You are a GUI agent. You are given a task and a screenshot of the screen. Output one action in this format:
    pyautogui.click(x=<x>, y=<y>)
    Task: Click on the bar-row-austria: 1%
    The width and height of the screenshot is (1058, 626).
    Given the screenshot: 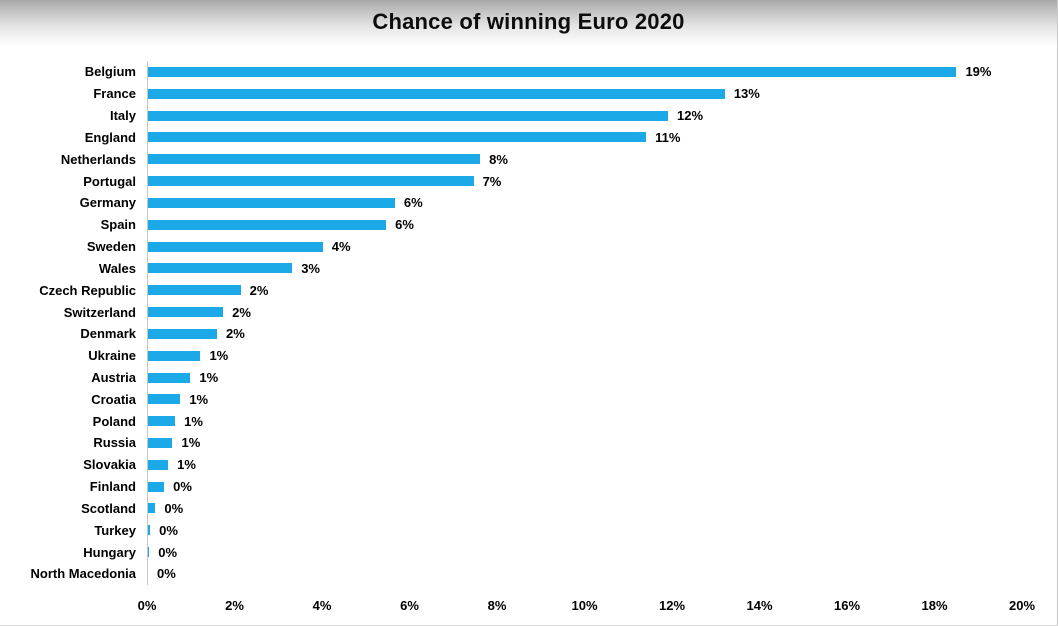 What is the action you would take?
    pyautogui.click(x=585, y=378)
    